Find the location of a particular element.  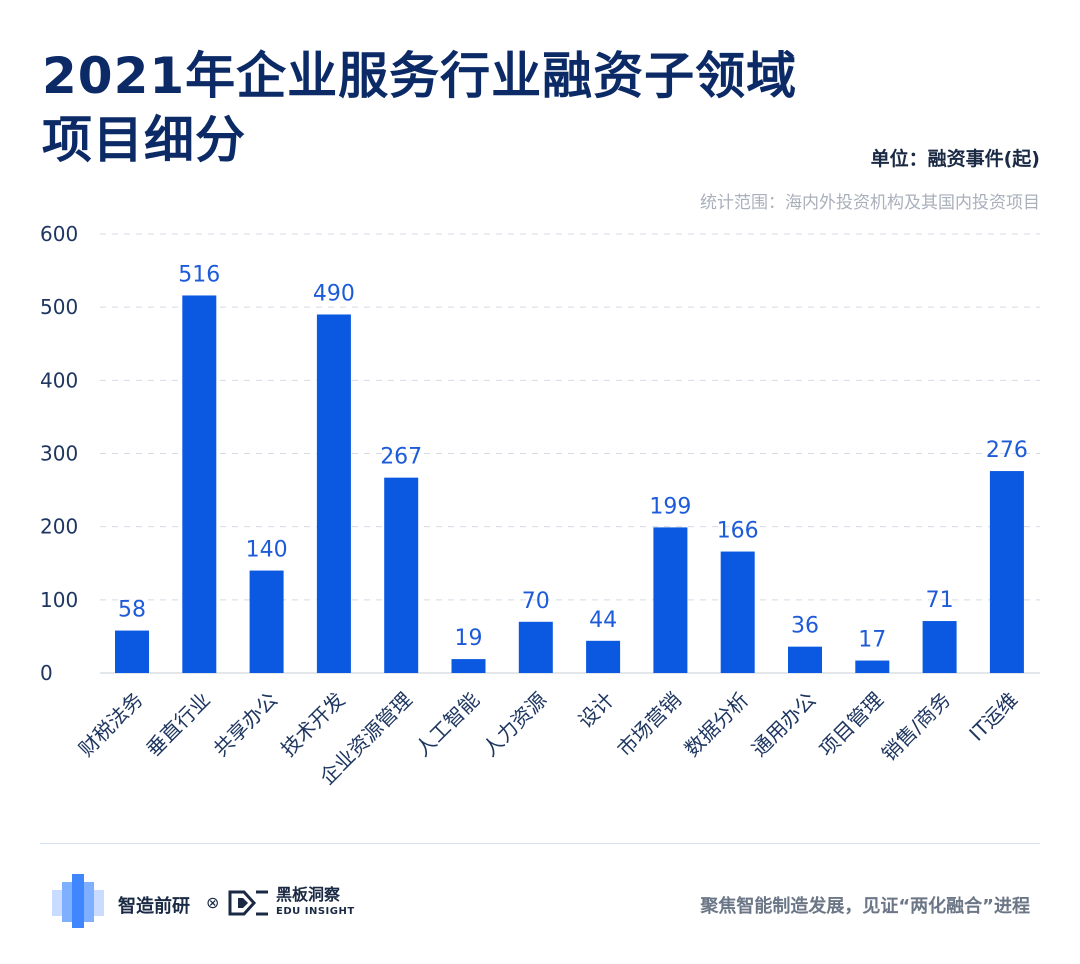

brand-name: 智造前研 is located at coordinates (154, 906).